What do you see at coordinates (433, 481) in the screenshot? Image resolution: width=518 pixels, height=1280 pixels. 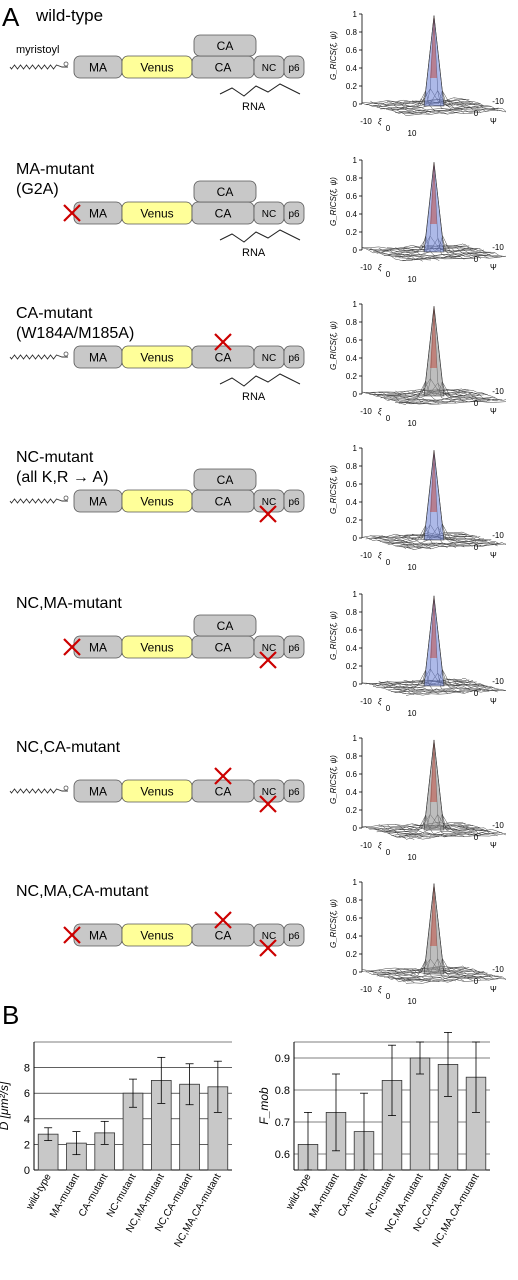 I see `correlation-peak-highlight` at bounding box center [433, 481].